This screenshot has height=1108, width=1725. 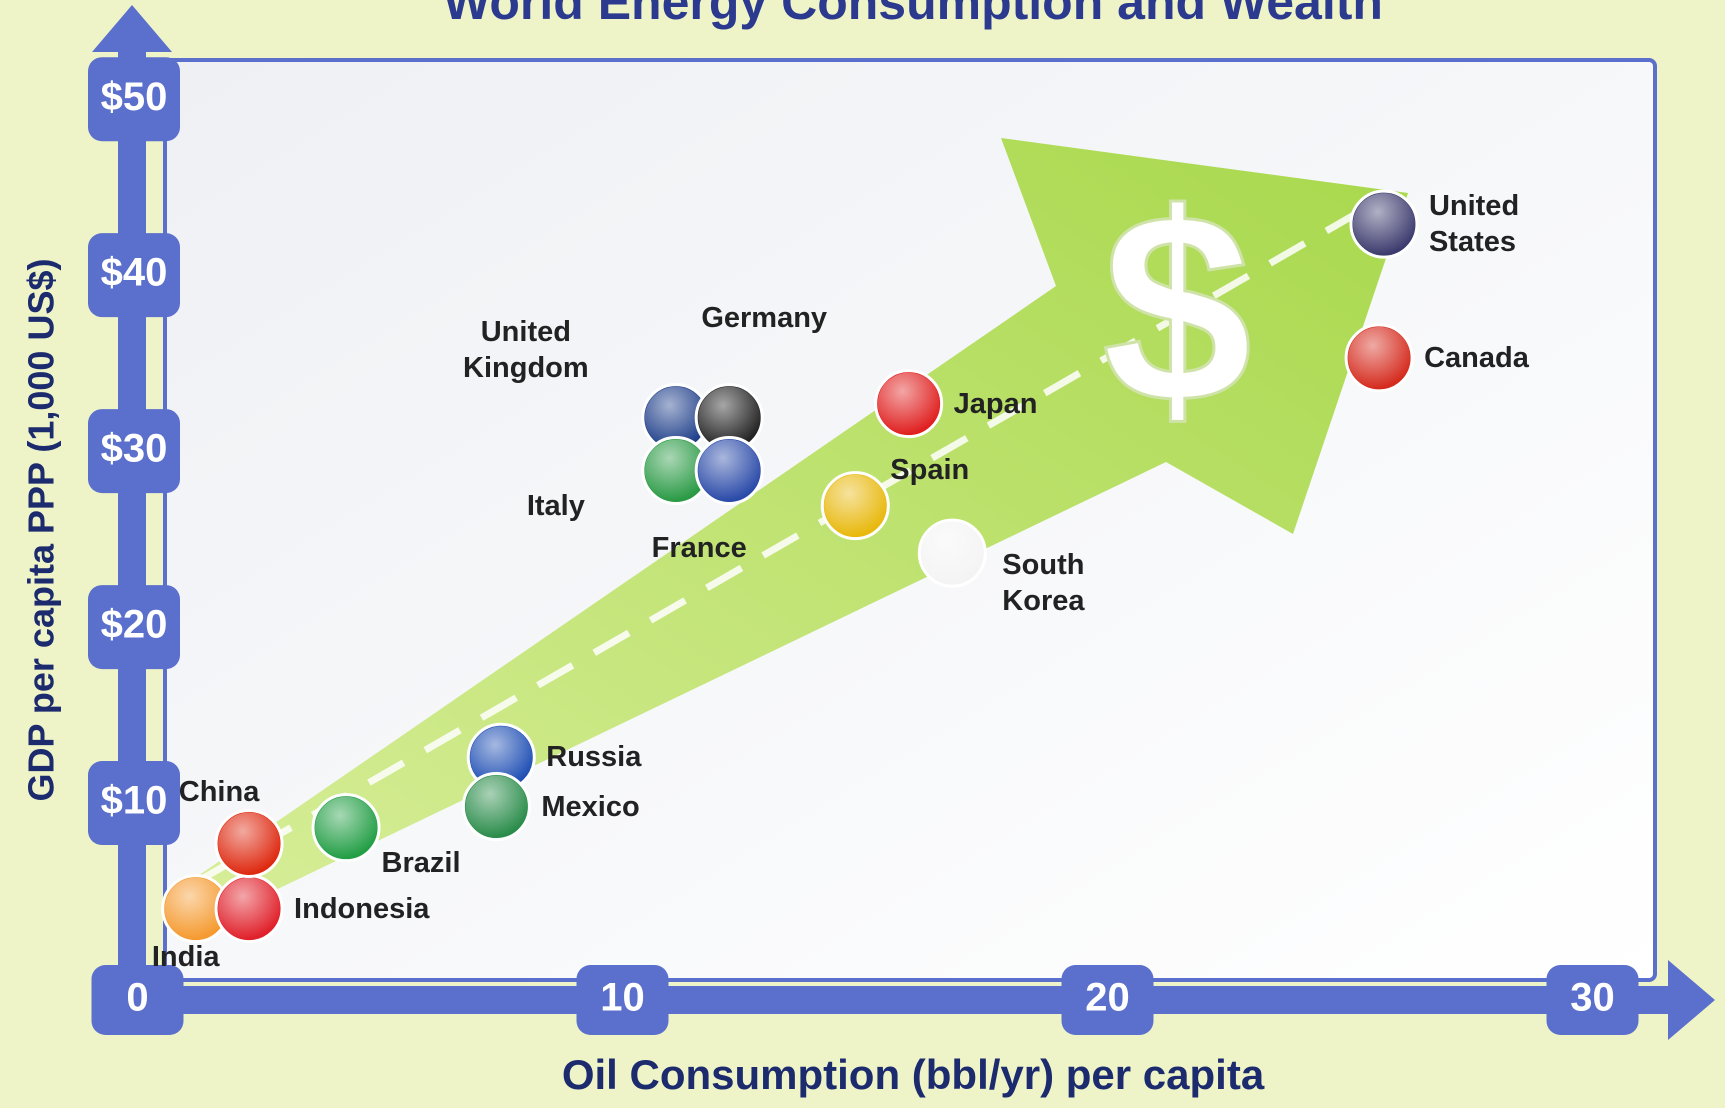 I want to click on x-tick-label: 10, so click(x=622, y=998).